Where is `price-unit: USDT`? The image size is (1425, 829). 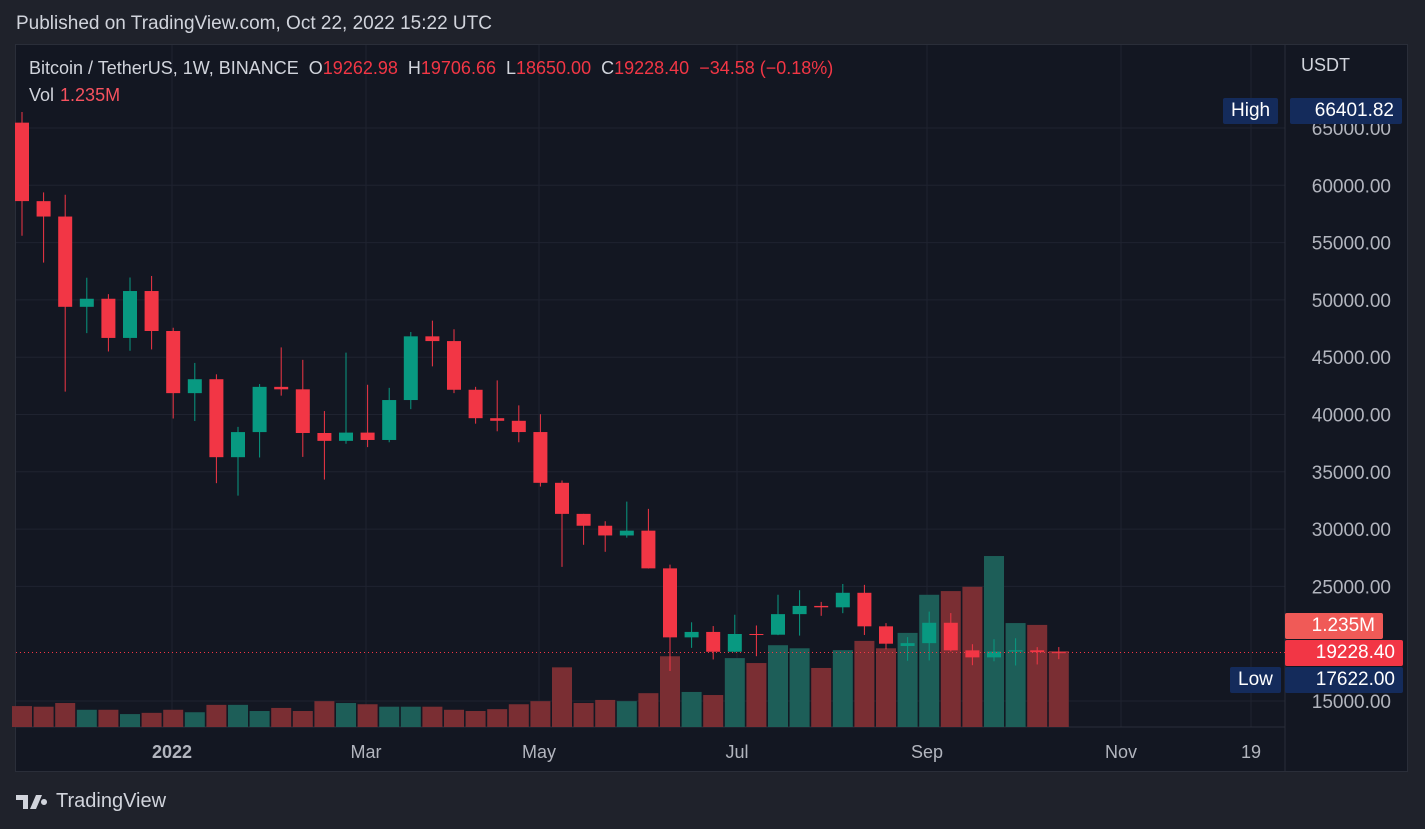
price-unit: USDT is located at coordinates (1325, 65).